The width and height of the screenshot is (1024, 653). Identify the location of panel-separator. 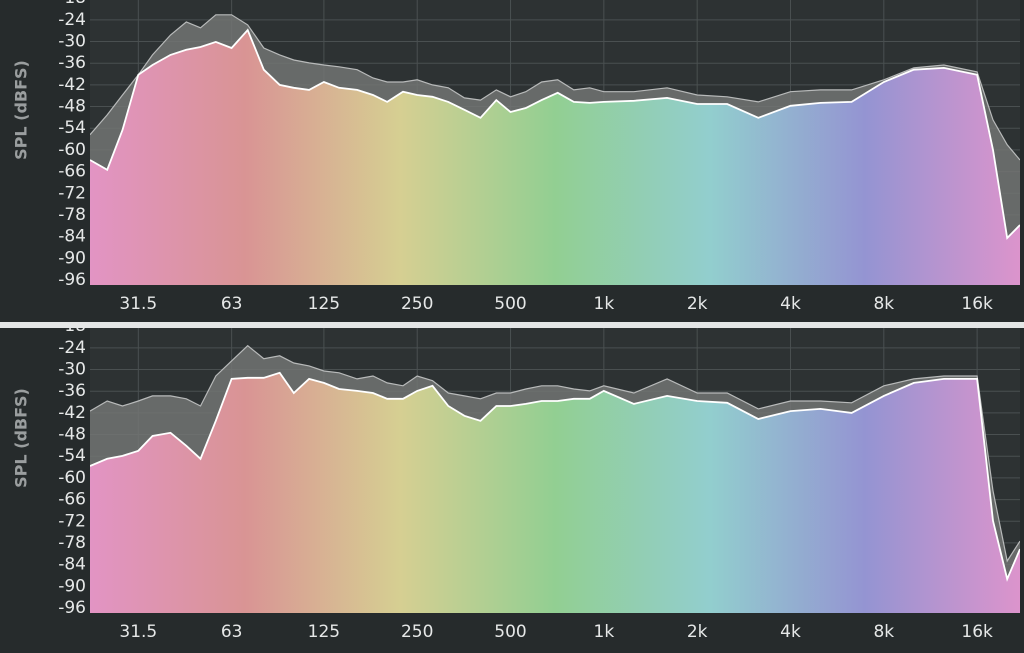
(512, 325).